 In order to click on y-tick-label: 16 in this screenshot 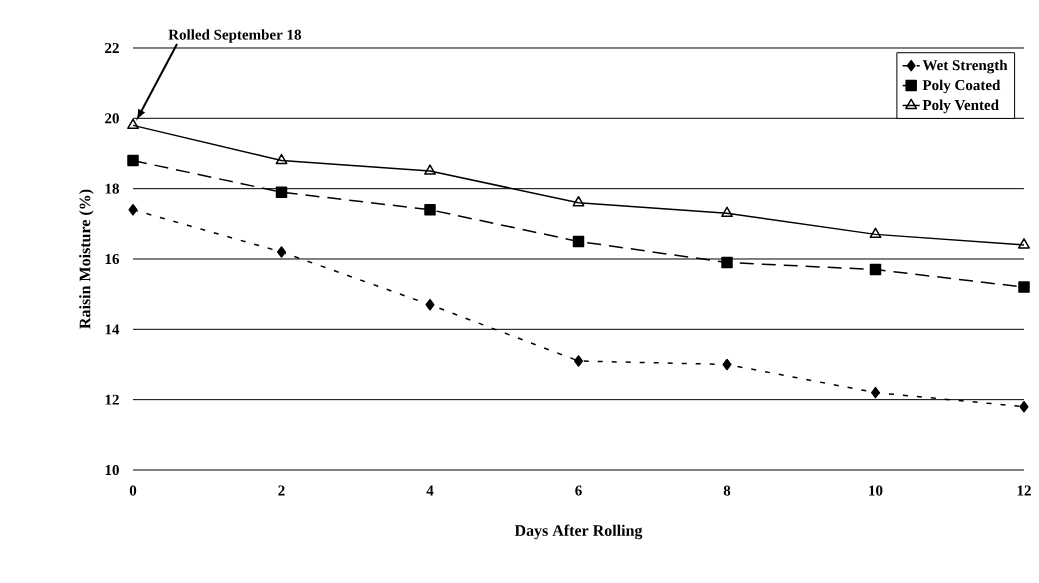, I will do `click(112, 259)`.